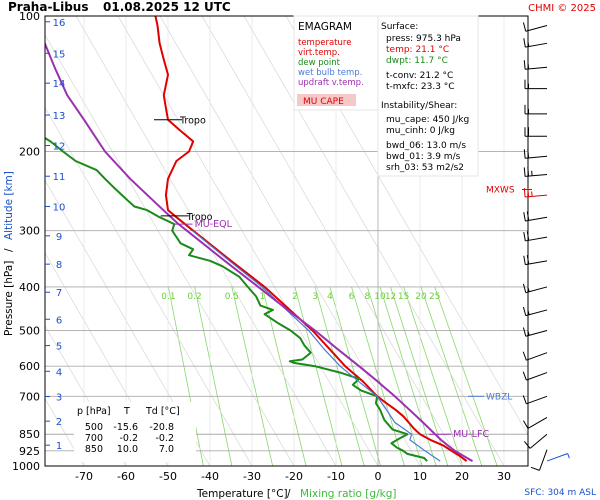  I want to click on altitude-tick-label: 9, so click(59, 237).